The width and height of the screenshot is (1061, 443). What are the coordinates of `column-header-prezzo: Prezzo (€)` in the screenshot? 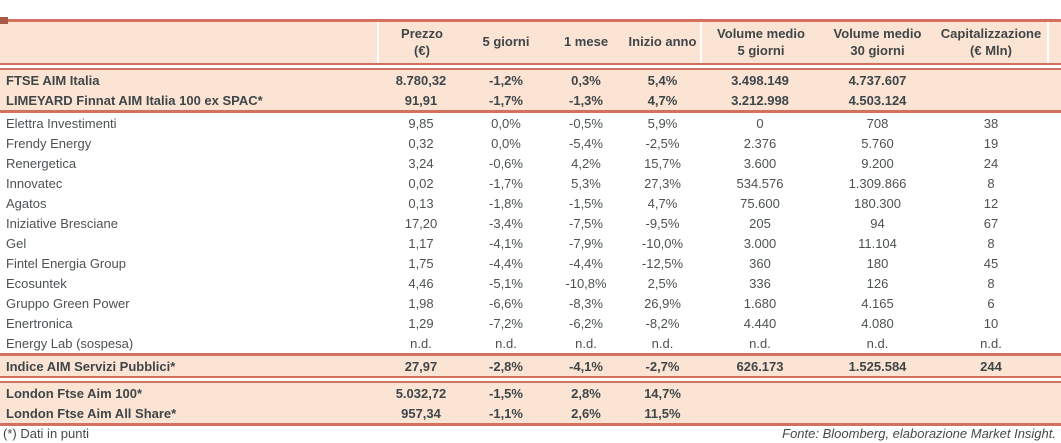 It's located at (421, 42).